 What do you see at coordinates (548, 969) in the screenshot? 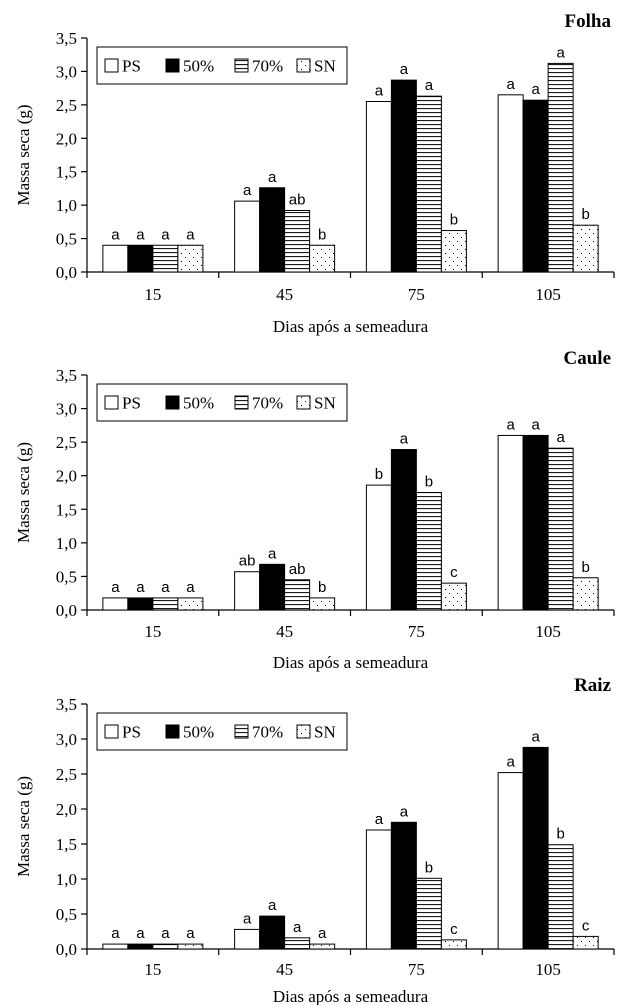
I see `x-tick-label: 105` at bounding box center [548, 969].